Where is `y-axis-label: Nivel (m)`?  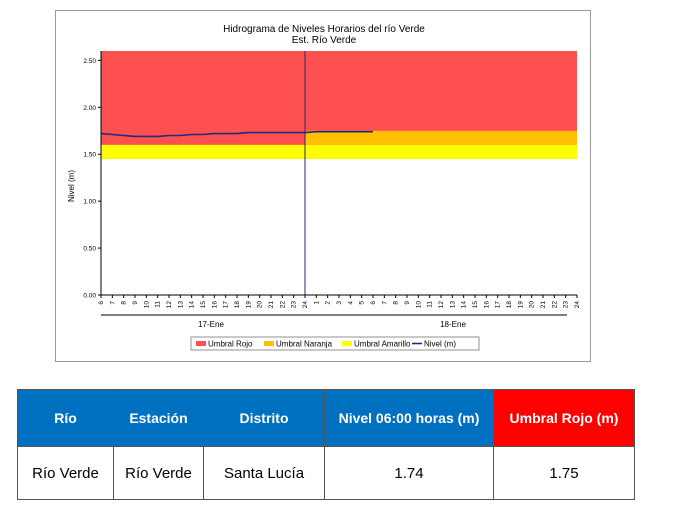
y-axis-label: Nivel (m) is located at coordinates (71, 186).